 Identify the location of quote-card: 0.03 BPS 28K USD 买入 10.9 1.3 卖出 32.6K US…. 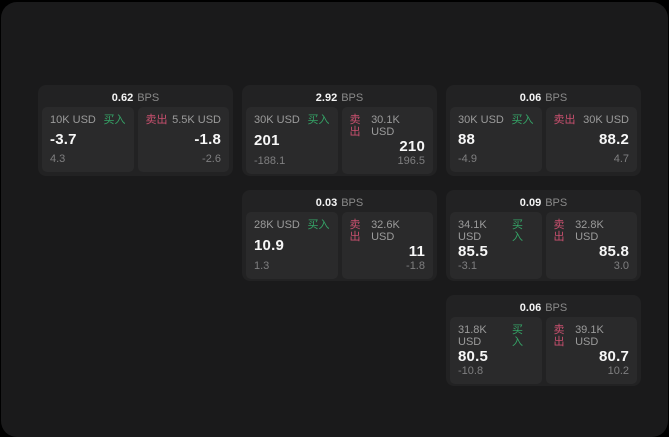
(339, 235).